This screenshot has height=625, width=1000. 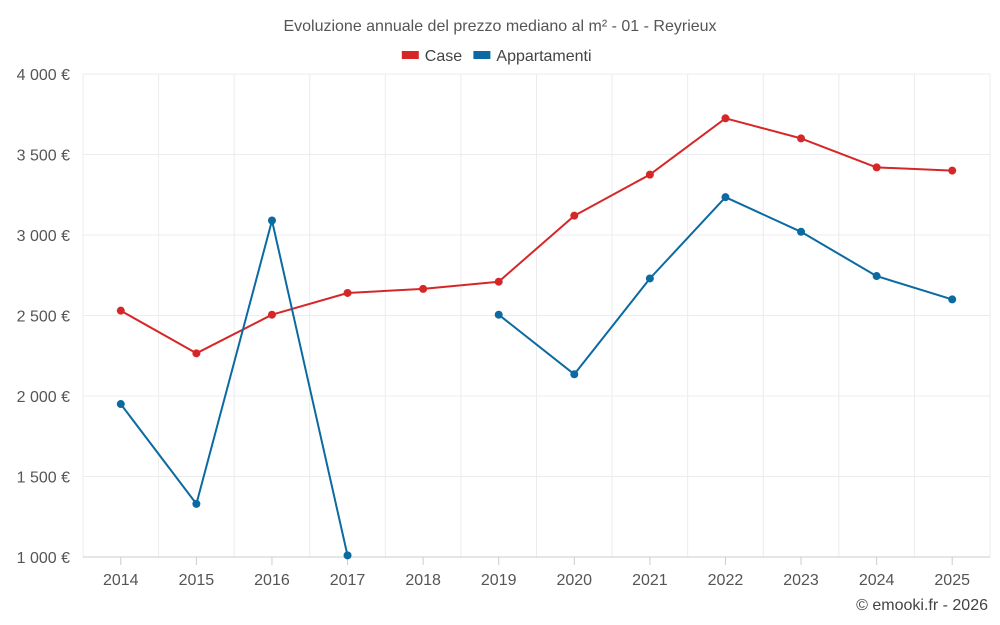 What do you see at coordinates (43, 558) in the screenshot?
I see `y-tick-label: 1 000 €` at bounding box center [43, 558].